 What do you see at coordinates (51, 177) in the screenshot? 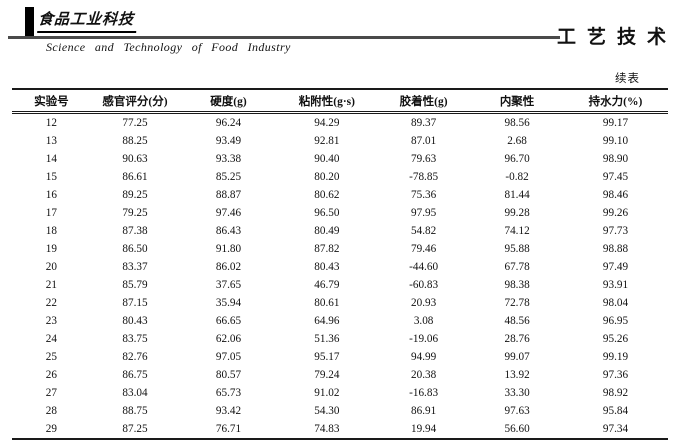
I see `table-cell: 15` at bounding box center [51, 177].